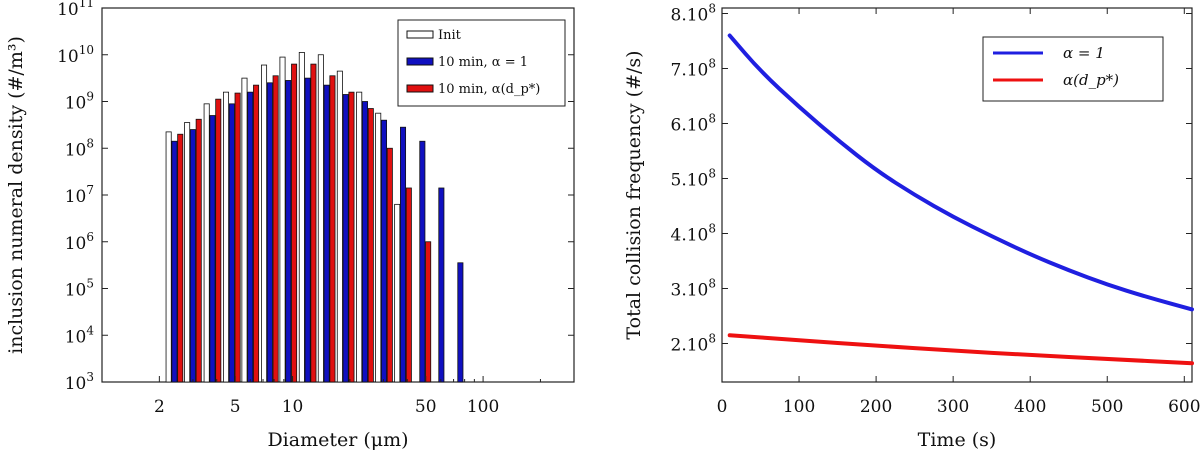 This screenshot has height=461, width=1200. Describe the element at coordinates (16, 195) in the screenshot. I see `left-y-axis-label: inclusion numeral density (#/m³)` at that location.